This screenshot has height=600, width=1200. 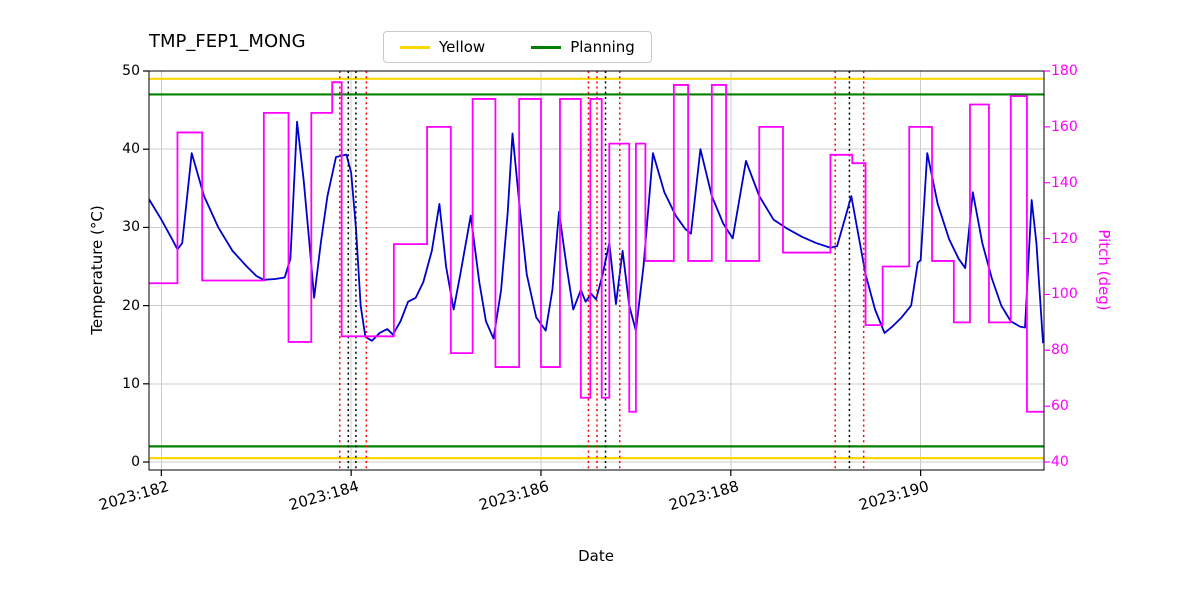 What do you see at coordinates (227, 41) in the screenshot?
I see `chart-title: TMP_FEP1_MONG` at bounding box center [227, 41].